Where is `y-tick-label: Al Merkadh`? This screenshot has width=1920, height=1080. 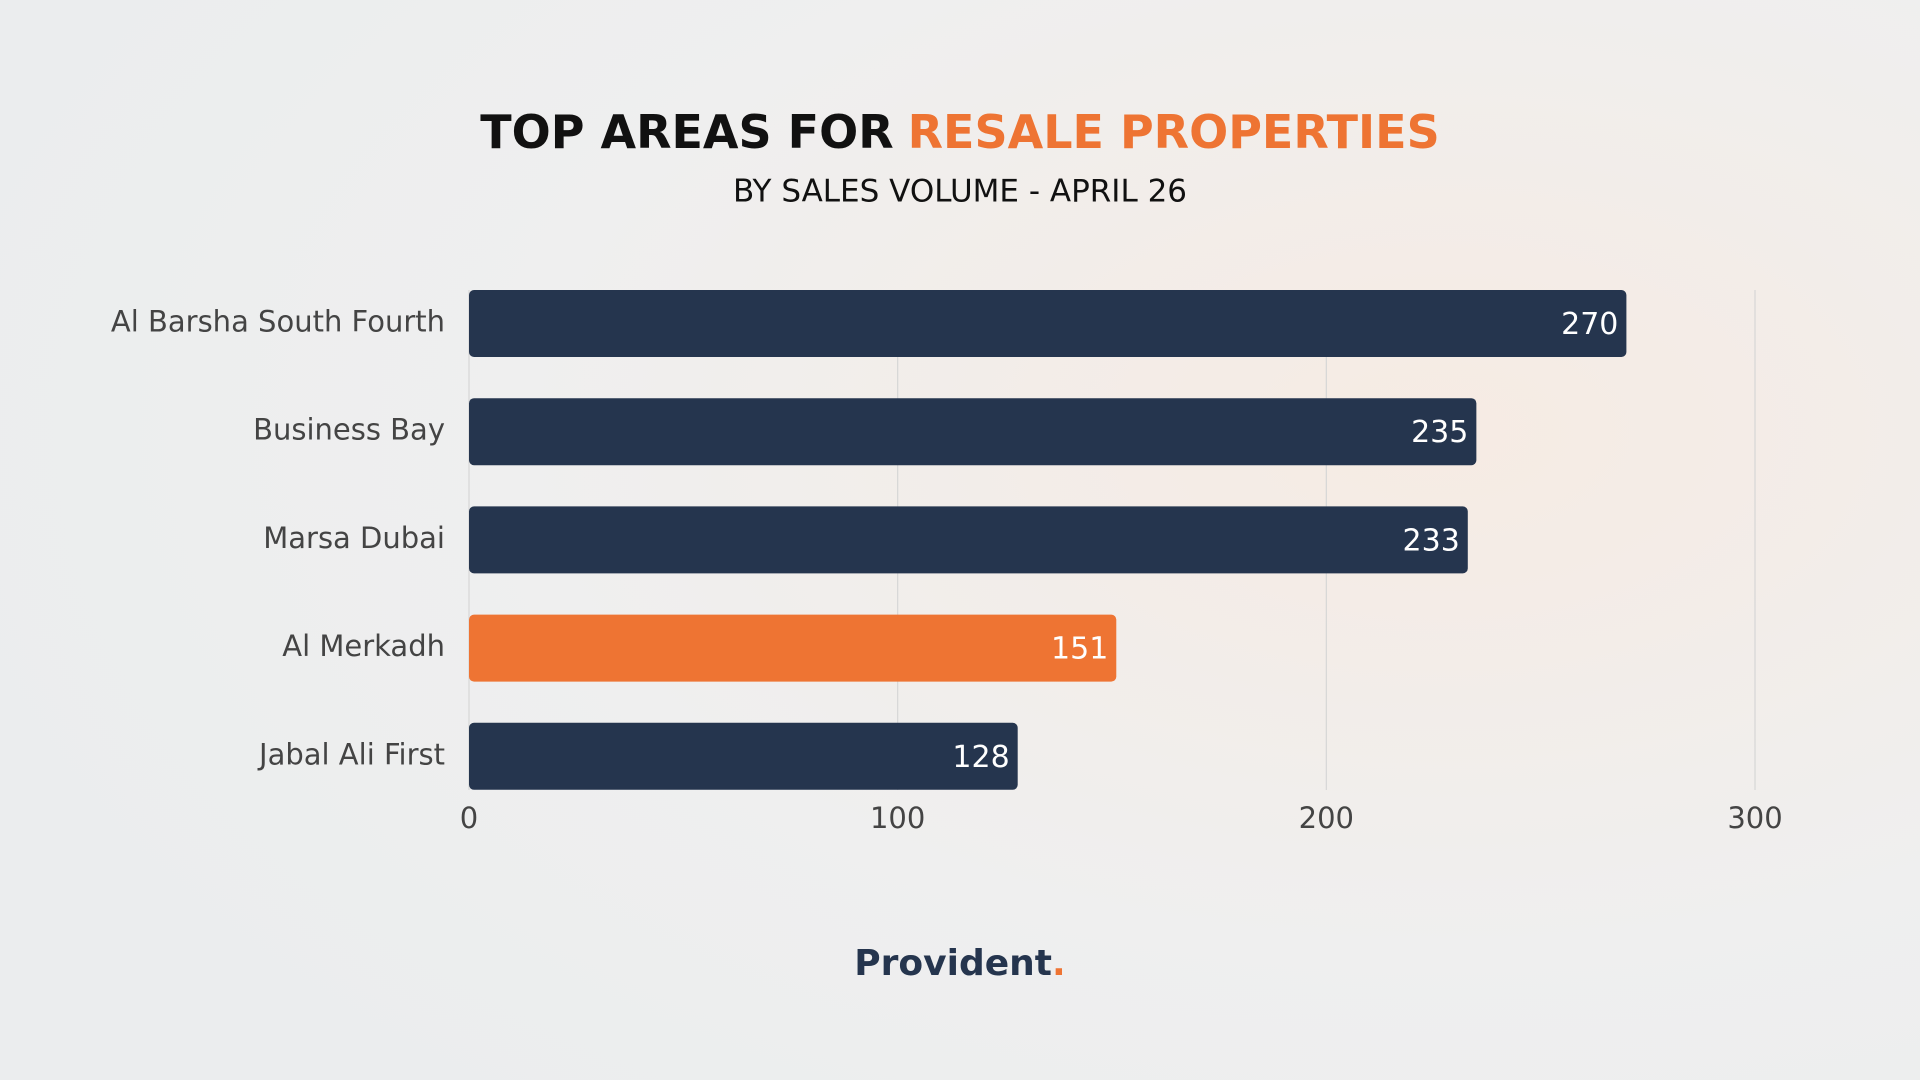
y-tick-label: Al Merkadh is located at coordinates (363, 646).